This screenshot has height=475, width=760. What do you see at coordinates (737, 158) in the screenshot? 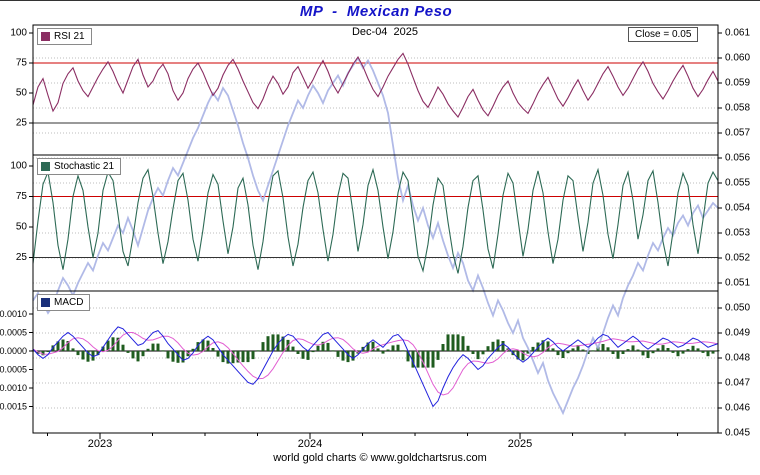
I see `svg-text: 0.056` at bounding box center [737, 158].